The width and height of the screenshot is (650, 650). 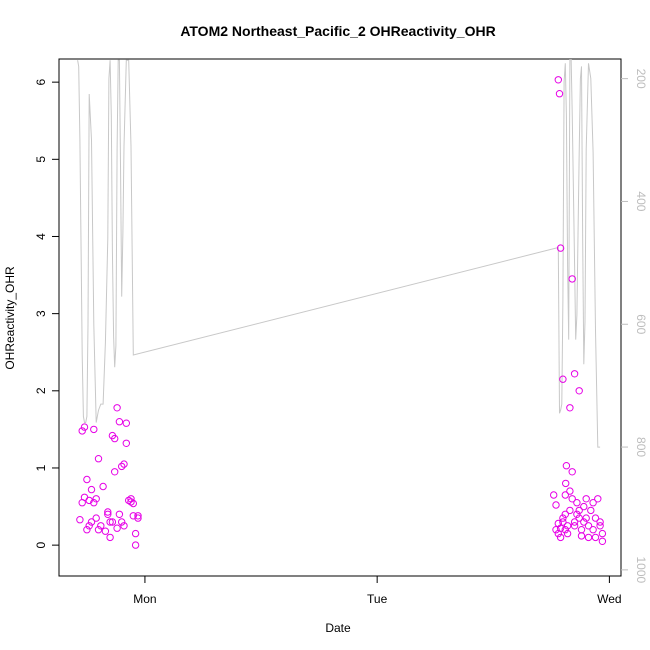 What do you see at coordinates (641, 79) in the screenshot?
I see `y2-tick-label: 200` at bounding box center [641, 79].